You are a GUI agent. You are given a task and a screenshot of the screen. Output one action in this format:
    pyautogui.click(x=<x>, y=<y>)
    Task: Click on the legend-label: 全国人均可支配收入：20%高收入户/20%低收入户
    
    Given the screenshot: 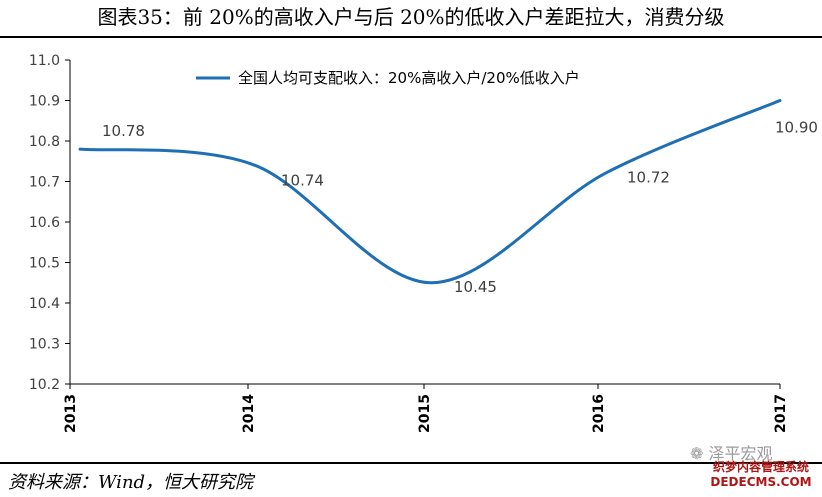 What is the action you would take?
    pyautogui.click(x=409, y=78)
    